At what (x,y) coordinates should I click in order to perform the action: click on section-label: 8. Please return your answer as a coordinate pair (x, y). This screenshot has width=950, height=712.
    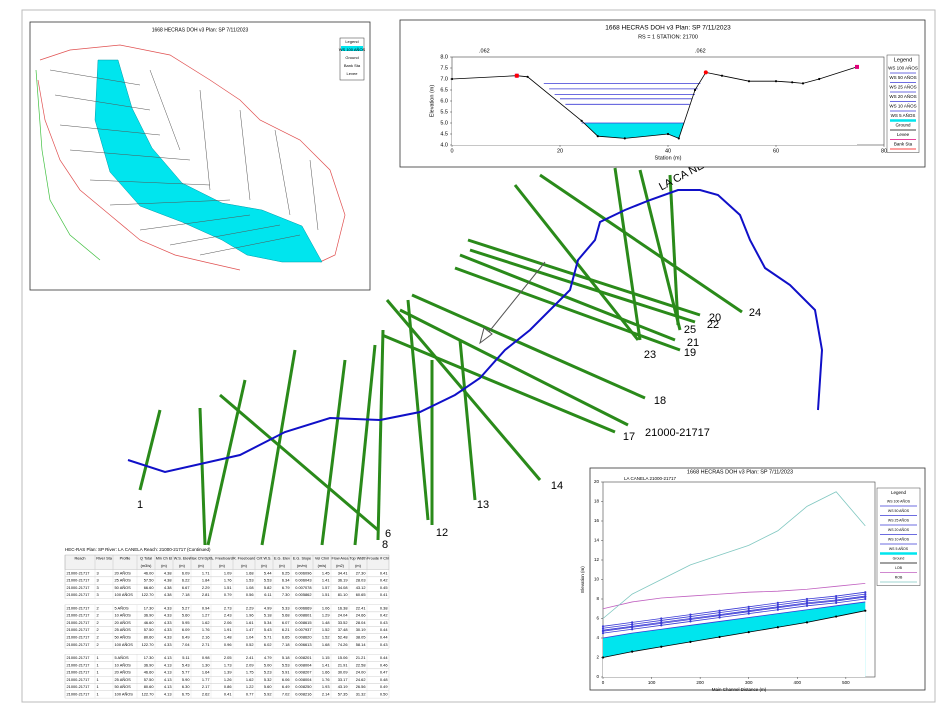
    Looking at the image, I should click on (385, 545).